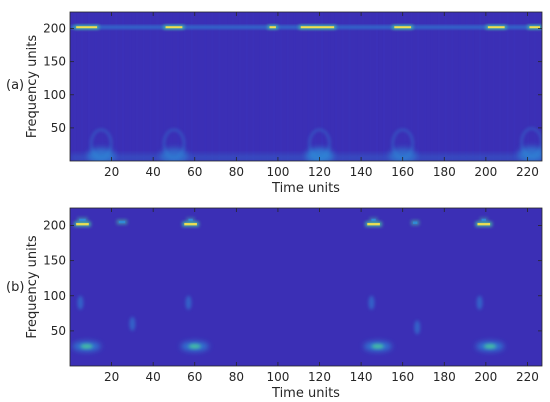 The width and height of the screenshot is (550, 402). I want to click on x-tick-label: 40, so click(153, 377).